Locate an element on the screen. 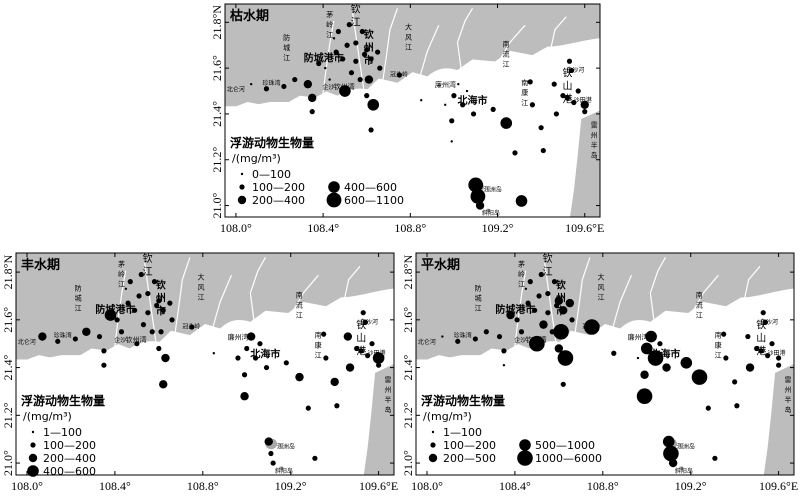 This screenshot has height=498, width=800. legend-title: 浮游动物生物量 is located at coordinates (463, 400).